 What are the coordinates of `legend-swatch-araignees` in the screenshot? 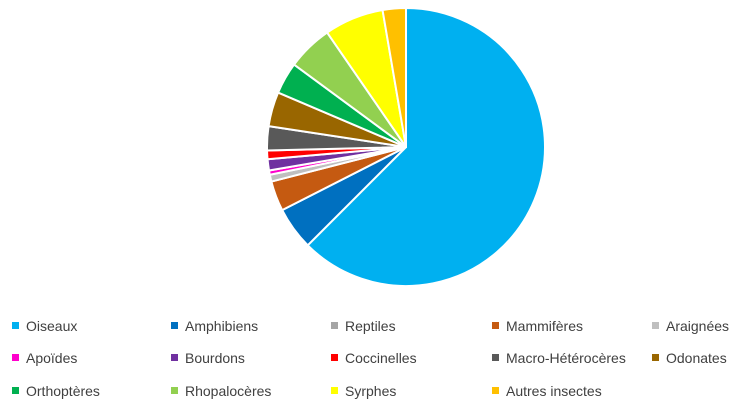 It's located at (655, 325).